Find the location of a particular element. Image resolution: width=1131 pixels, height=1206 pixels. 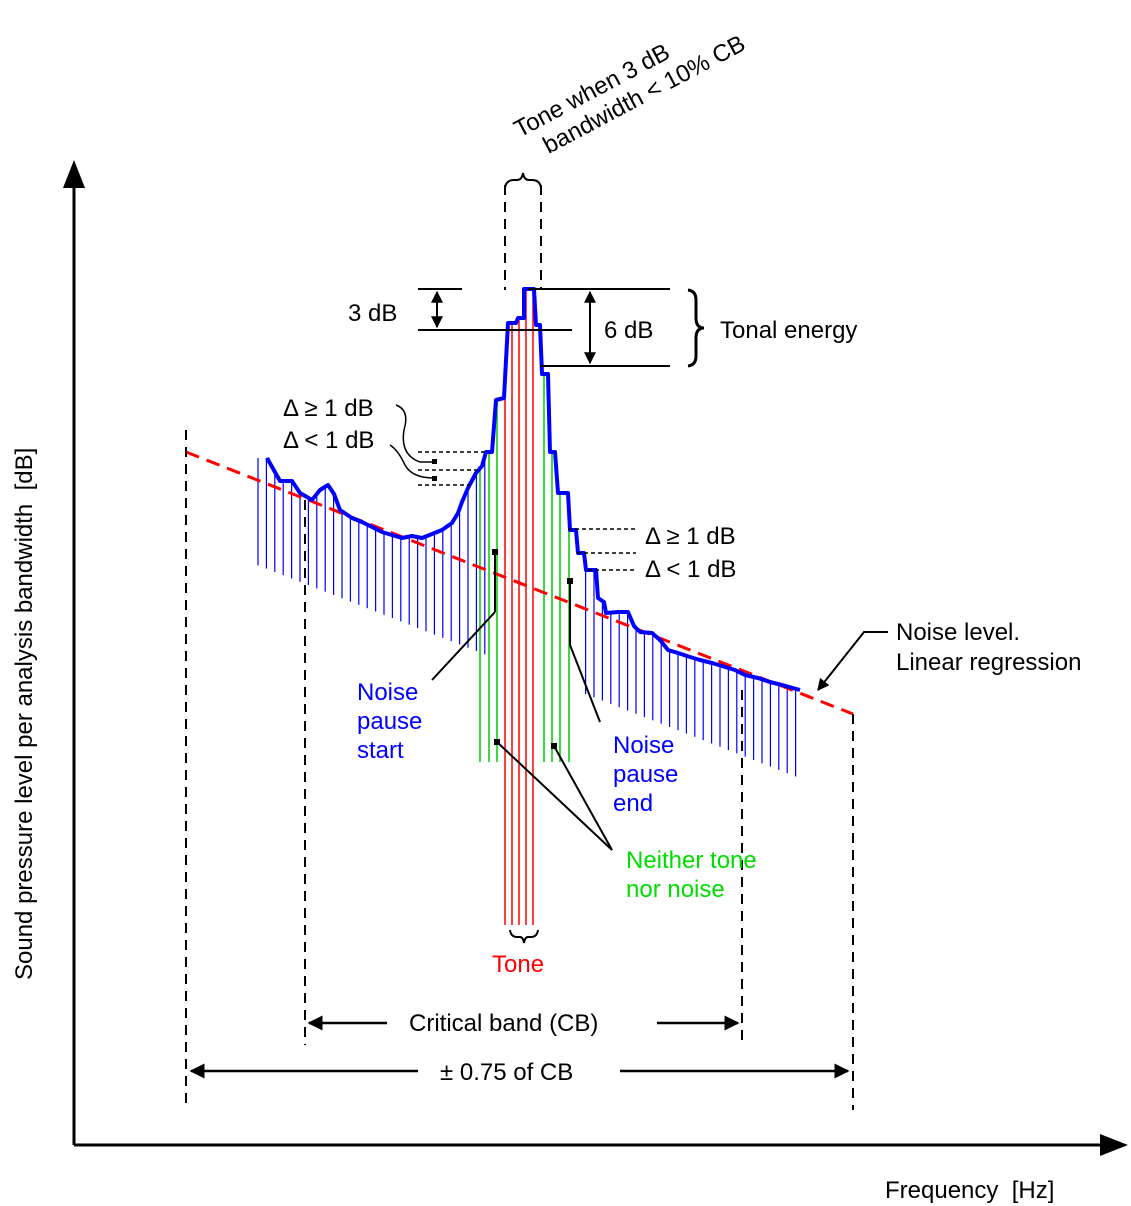

tone-brace is located at coordinates (524, 936).